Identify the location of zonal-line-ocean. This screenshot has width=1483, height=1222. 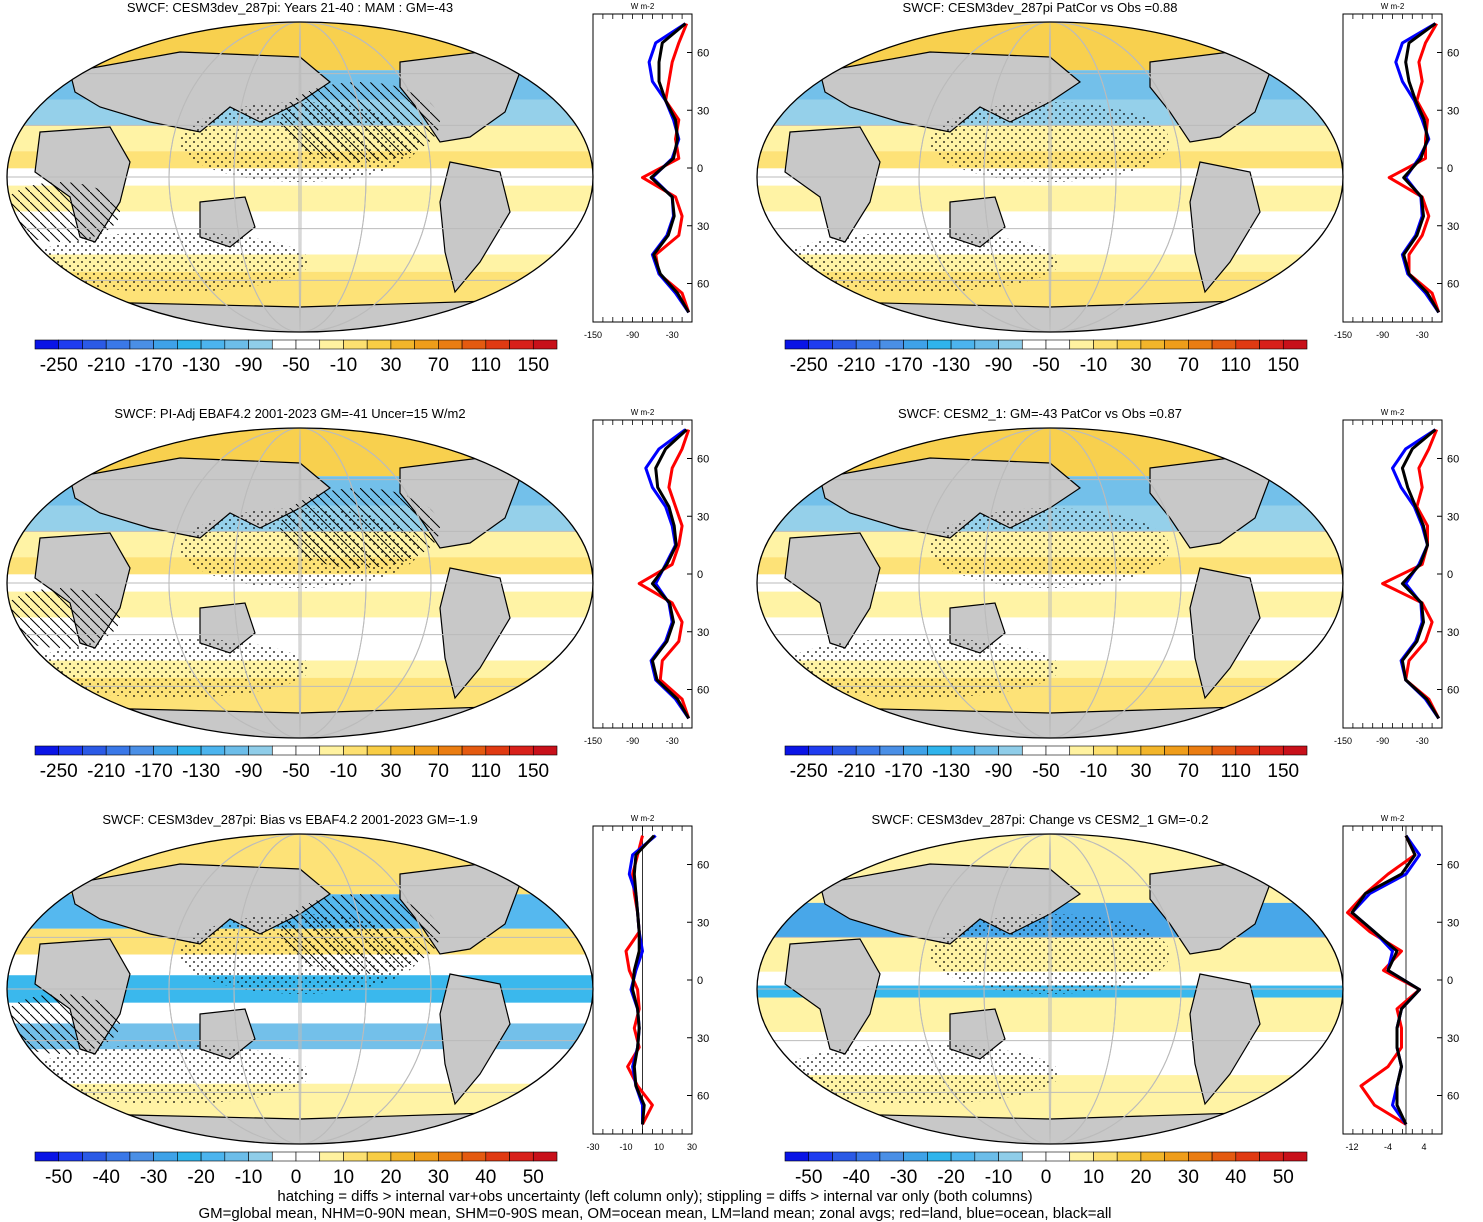
(668, 168).